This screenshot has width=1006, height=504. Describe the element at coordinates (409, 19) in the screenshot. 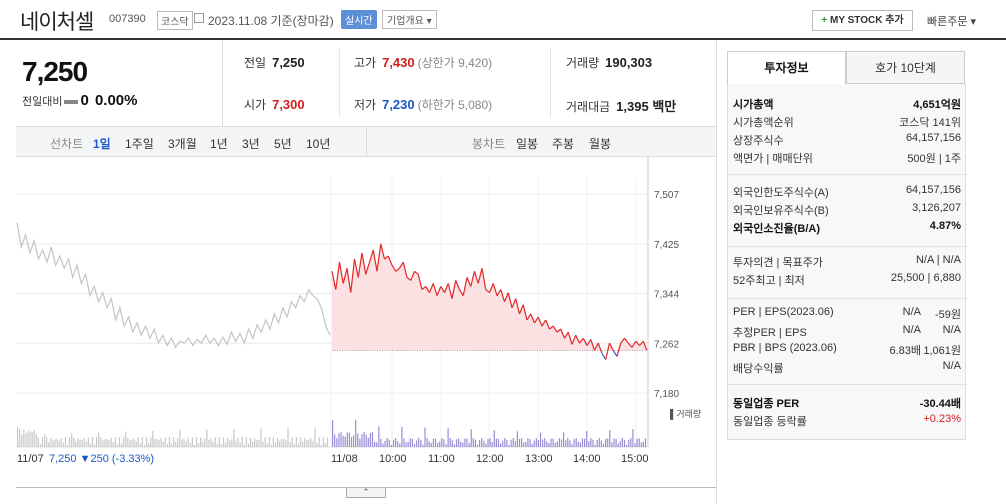

I see `company-info-dropdown: 기업개요 ▾` at that location.